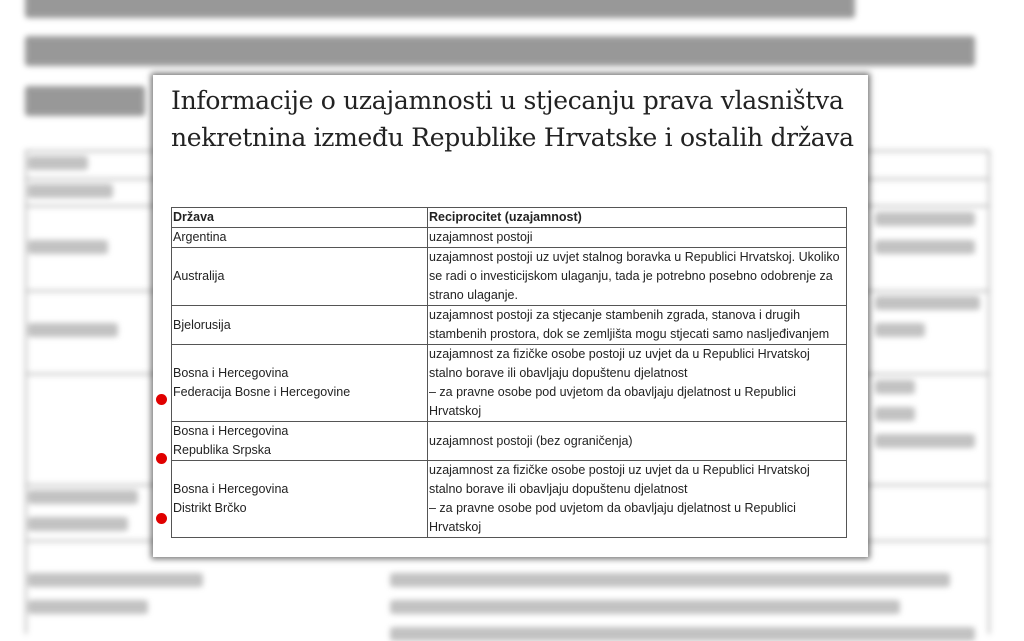  I want to click on country-cell: Australija, so click(299, 276).